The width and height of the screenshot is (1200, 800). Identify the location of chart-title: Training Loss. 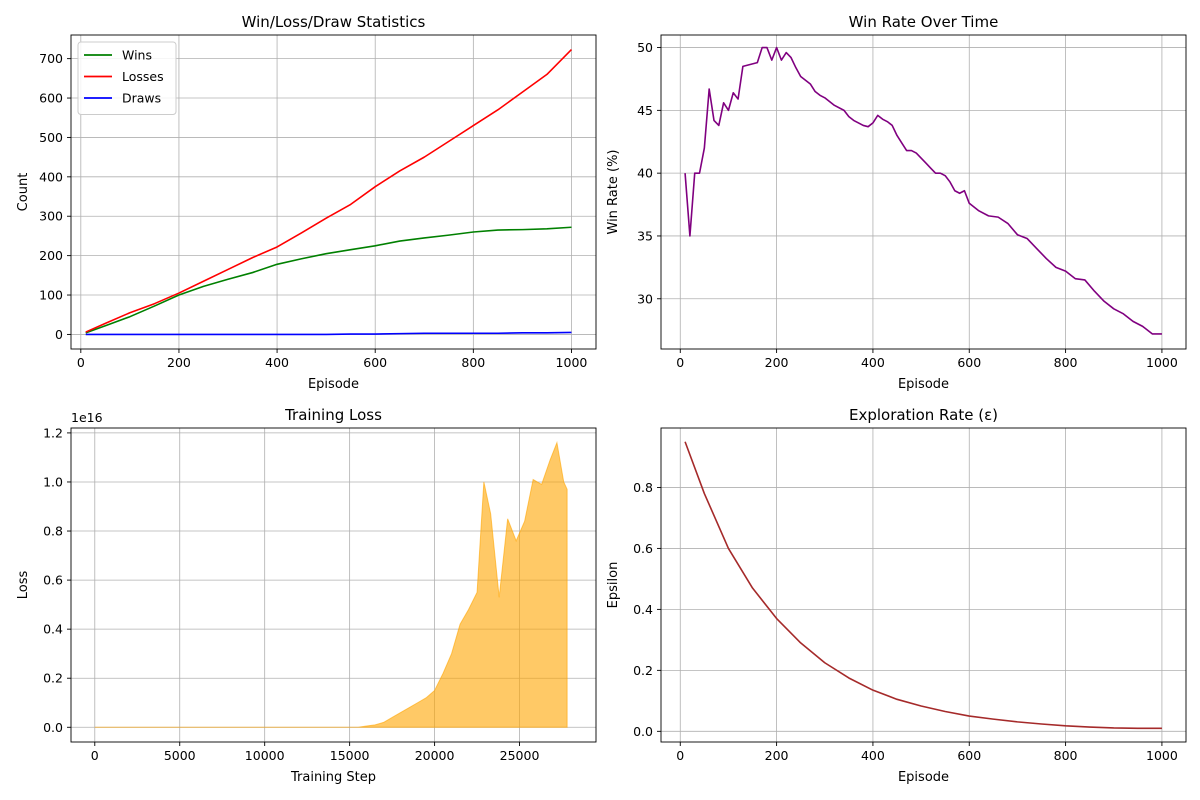
(333, 415).